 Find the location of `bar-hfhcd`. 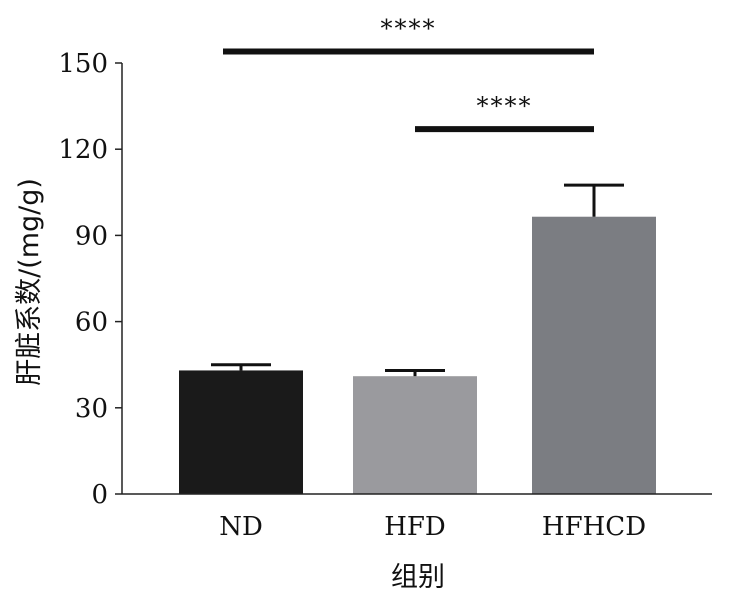

bar-hfhcd is located at coordinates (594, 355).